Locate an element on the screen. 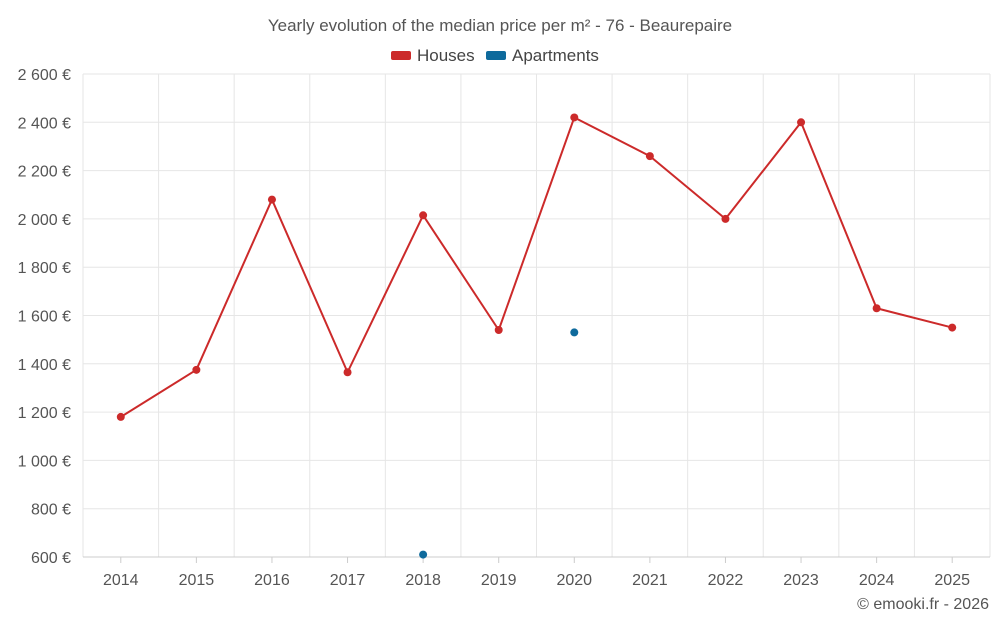 The image size is (1000, 625). legend: Houses Apartments is located at coordinates (495, 55).